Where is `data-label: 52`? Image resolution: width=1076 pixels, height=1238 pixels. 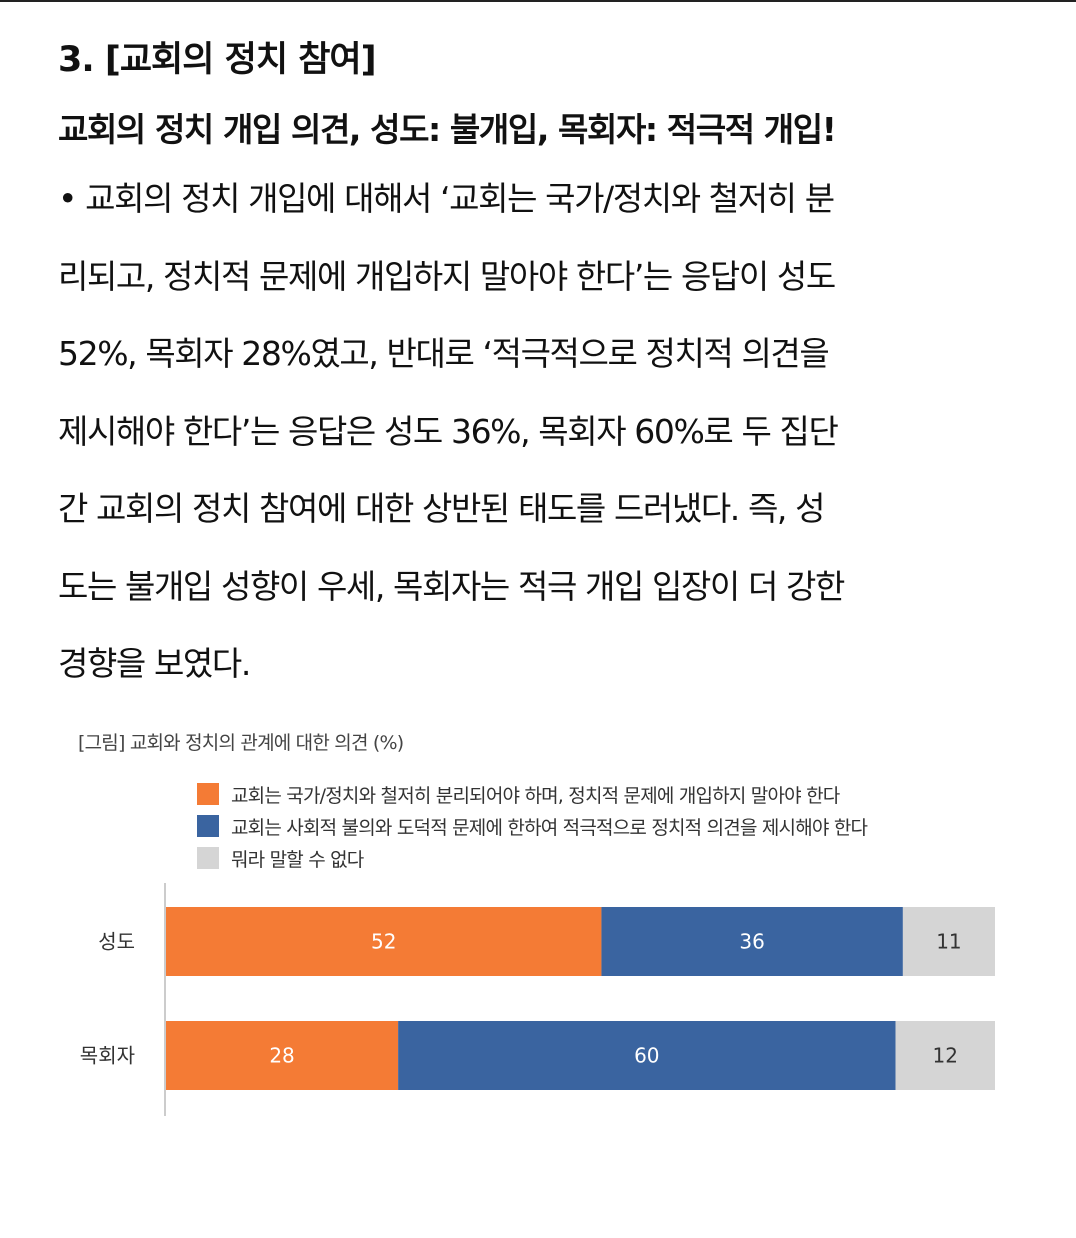 data-label: 52 is located at coordinates (383, 942).